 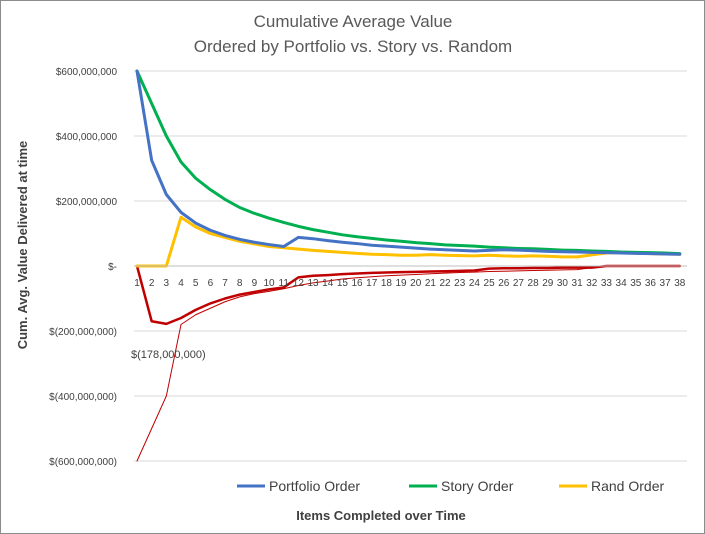 What do you see at coordinates (475, 283) in the screenshot?
I see `x-tick-label: 24` at bounding box center [475, 283].